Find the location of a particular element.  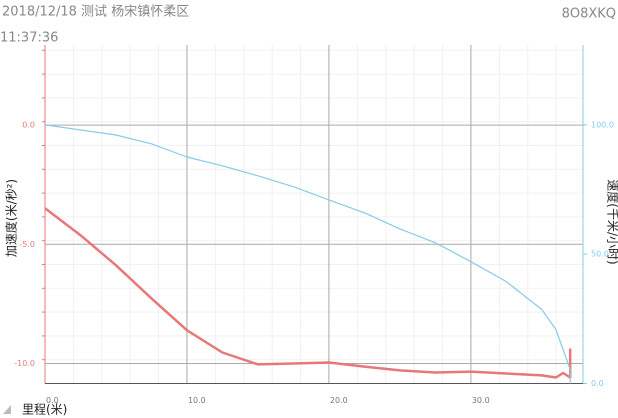

x-tick-label: 20.0 is located at coordinates (339, 400).